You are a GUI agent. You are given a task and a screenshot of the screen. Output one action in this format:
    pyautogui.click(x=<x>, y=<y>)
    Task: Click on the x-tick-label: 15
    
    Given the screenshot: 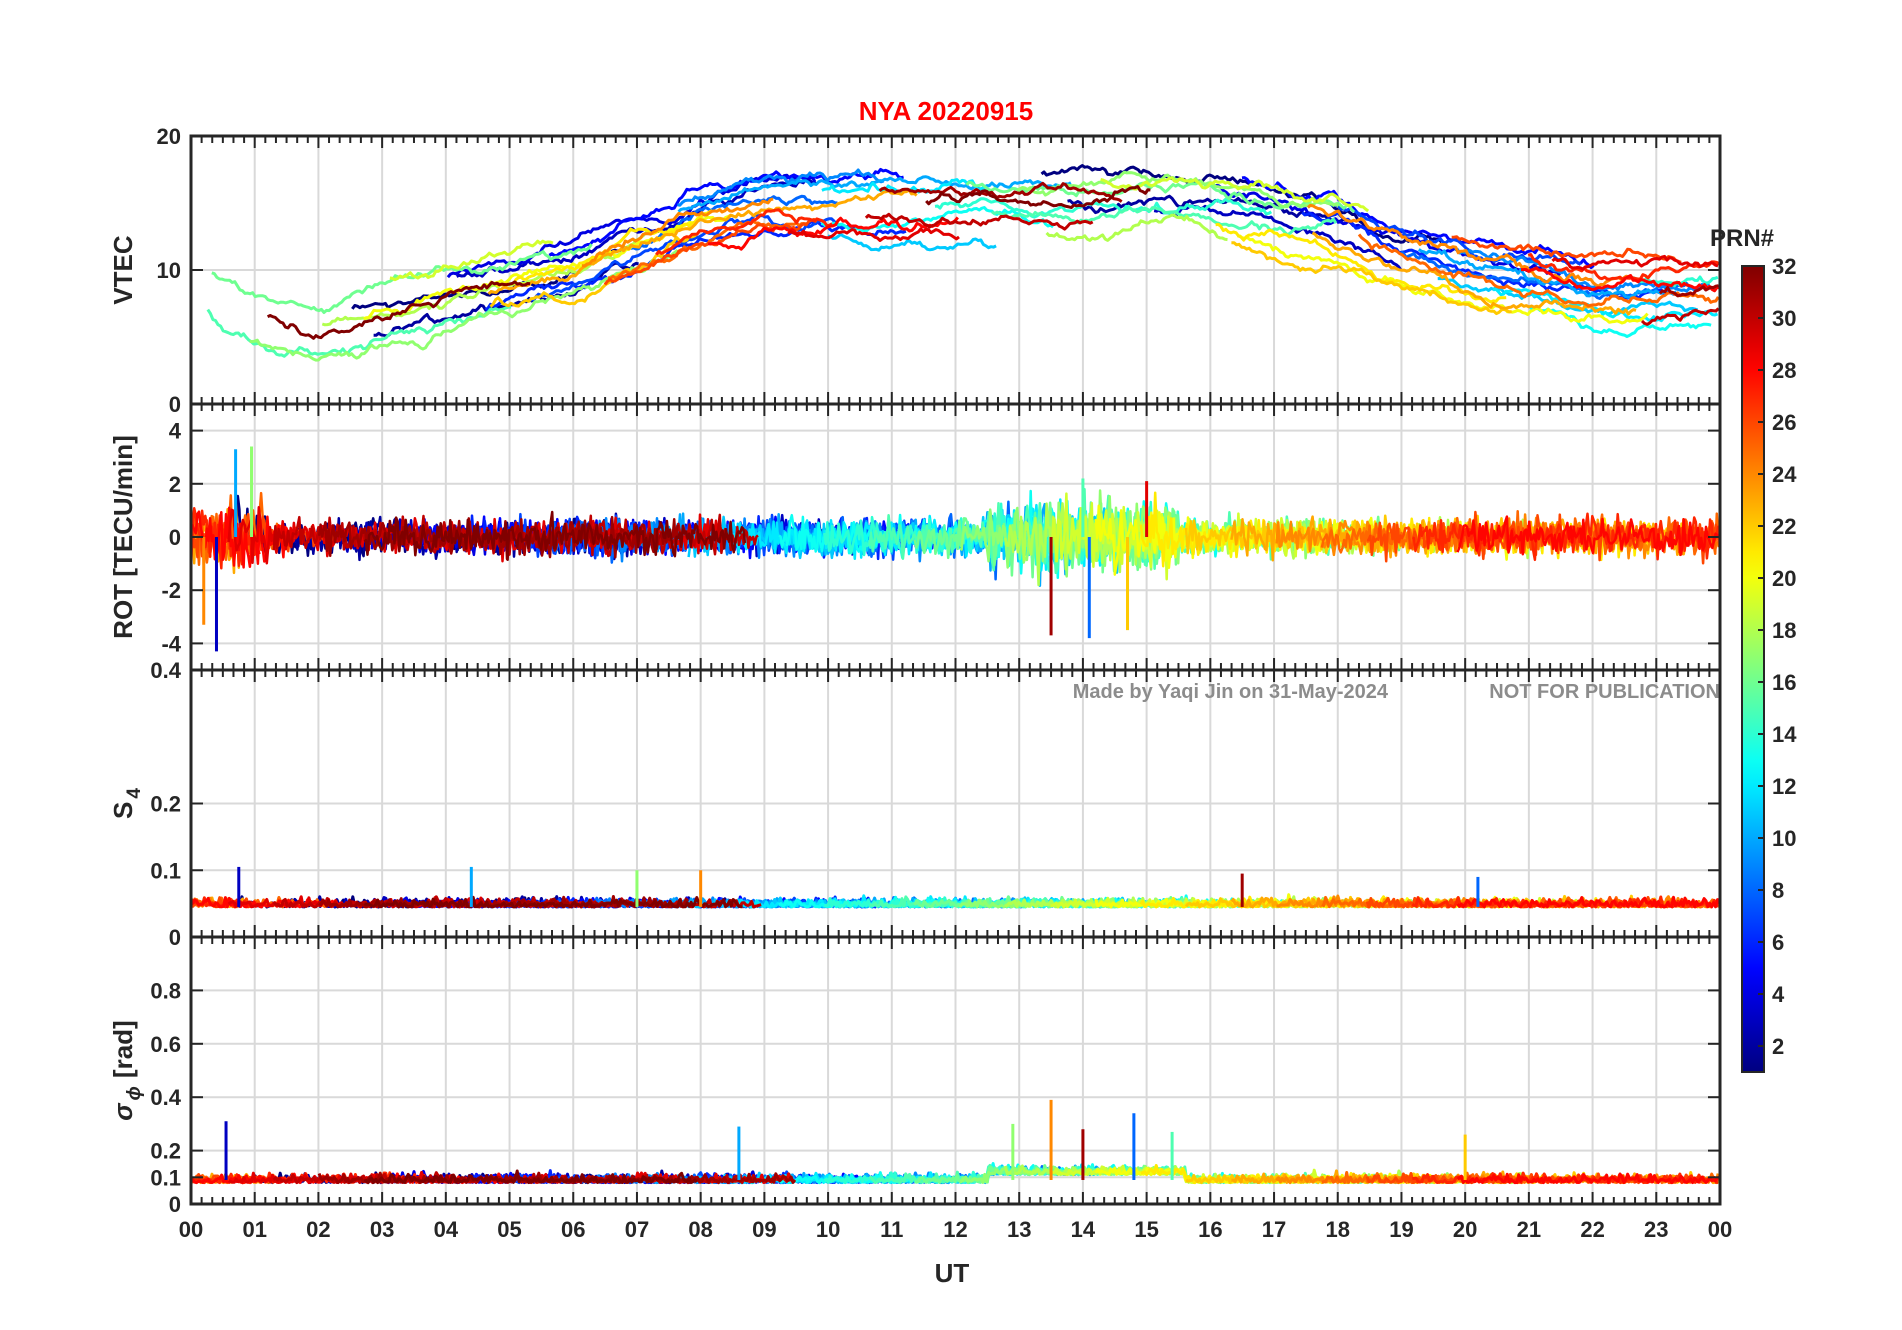 What is the action you would take?
    pyautogui.click(x=1146, y=1229)
    